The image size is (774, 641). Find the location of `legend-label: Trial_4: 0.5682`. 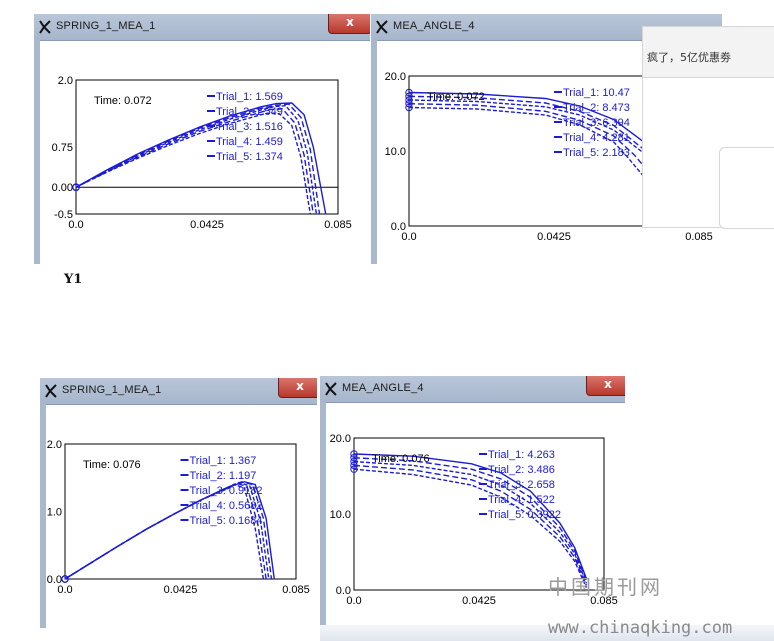

legend-label: Trial_4: 0.5682 is located at coordinates (226, 506).